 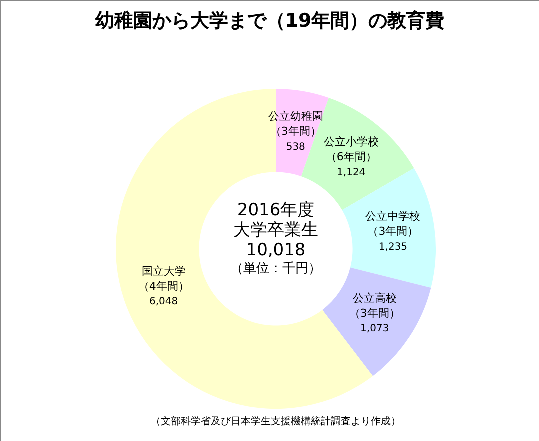 I want to click on slice-label: 公立中学校（3年間）, so click(x=393, y=224).